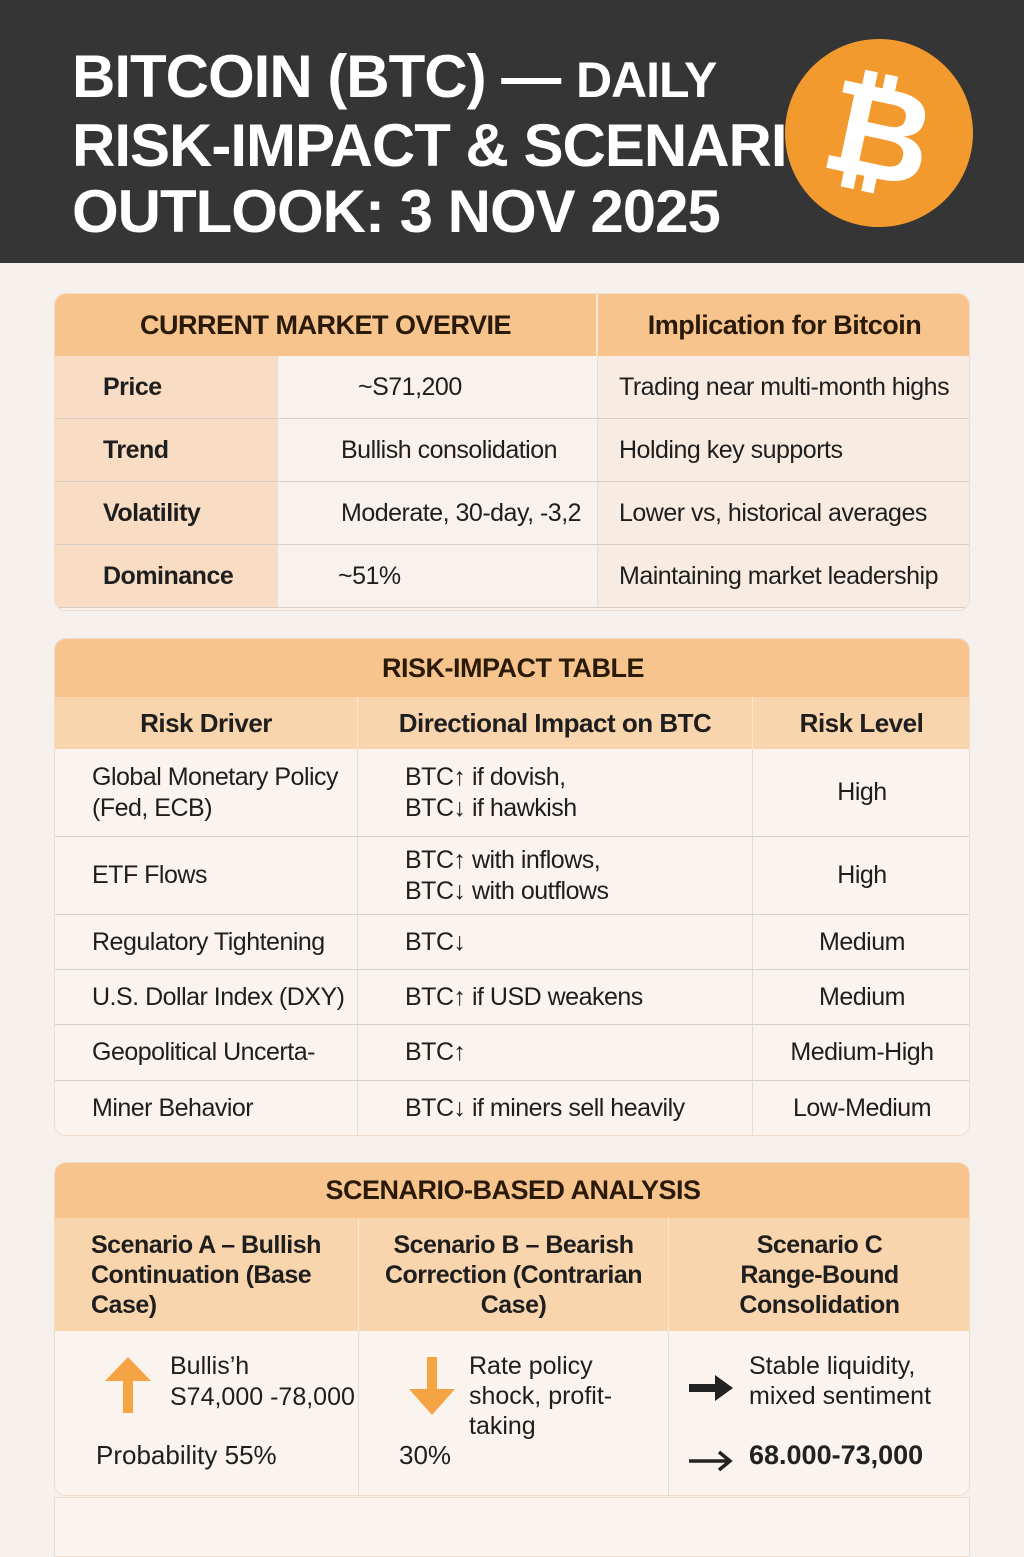 The width and height of the screenshot is (1024, 1557). Describe the element at coordinates (783, 576) in the screenshot. I see `overview-row-implication: Maintaining market leadership` at that location.